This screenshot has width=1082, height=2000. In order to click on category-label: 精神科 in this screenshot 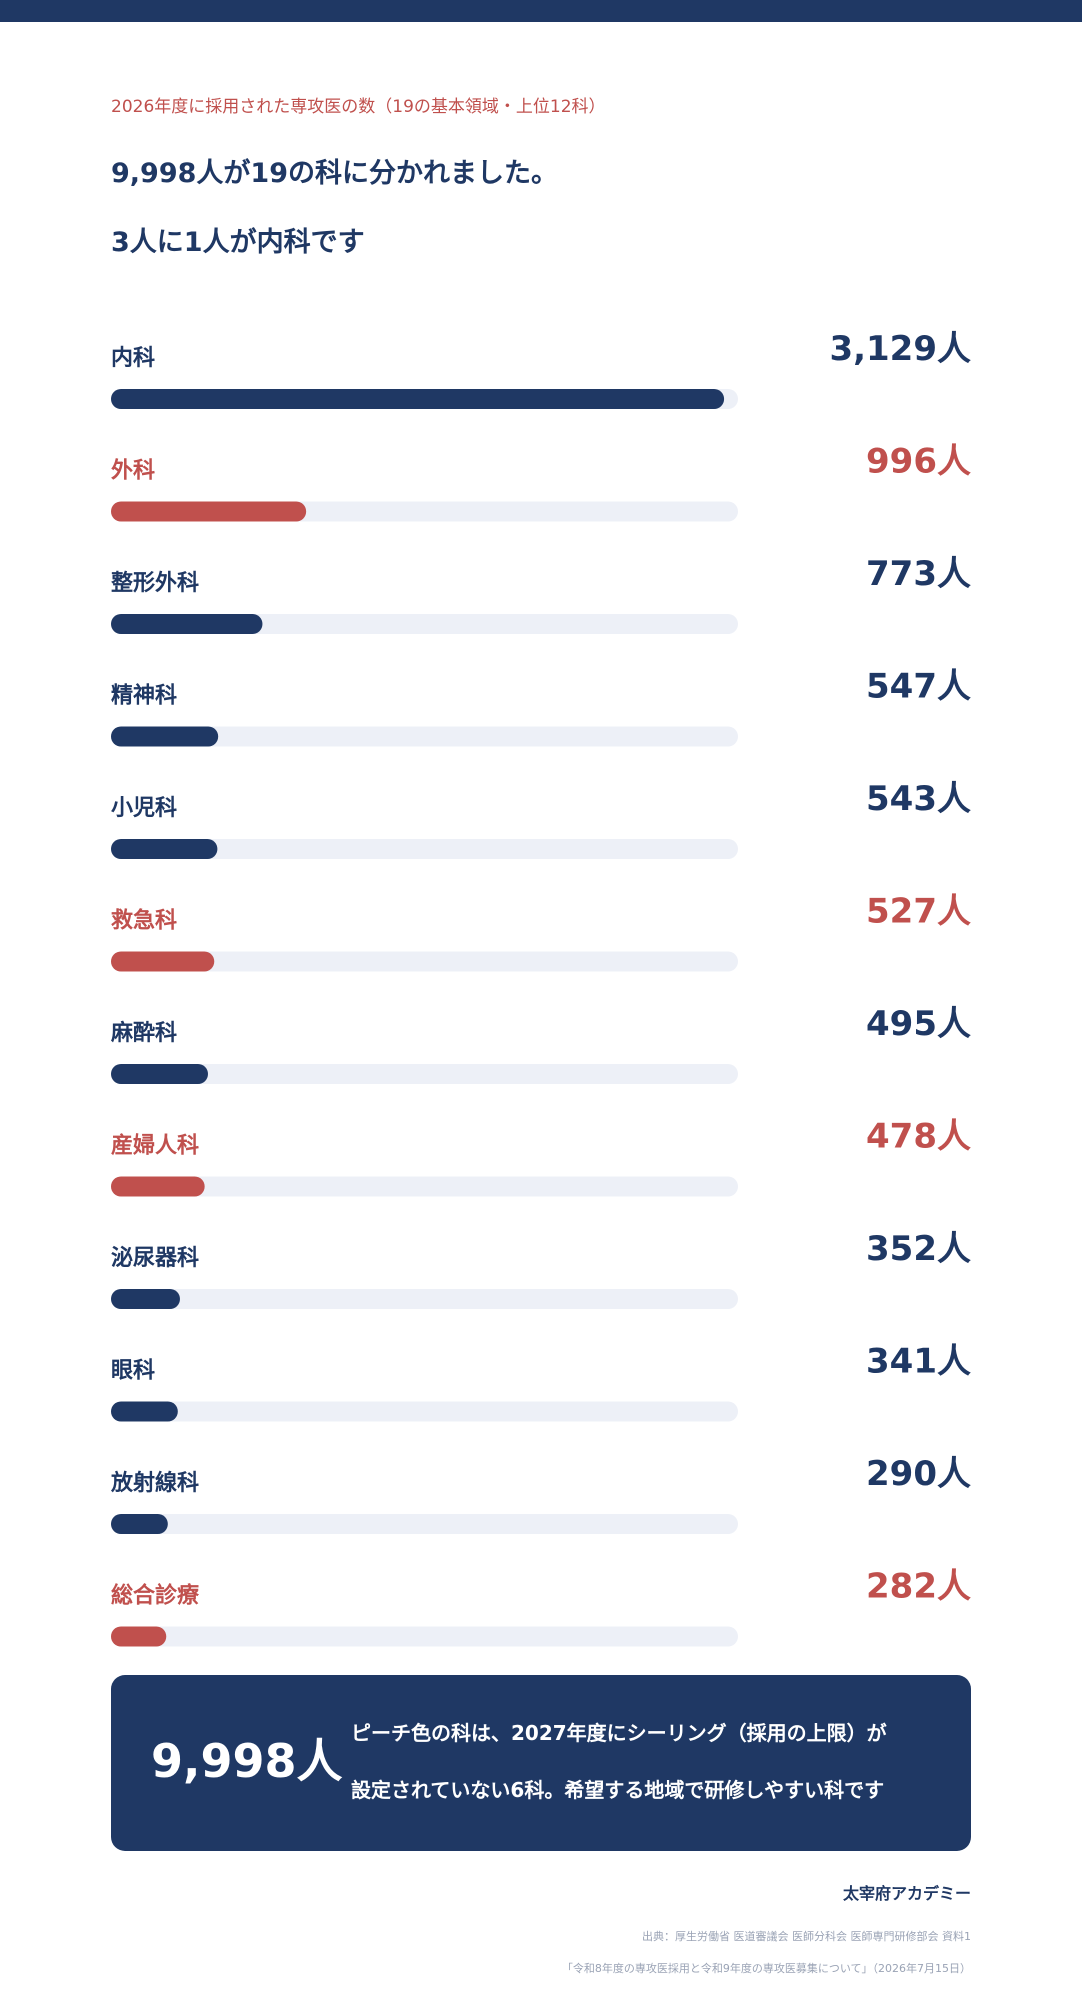, I will do `click(144, 696)`.